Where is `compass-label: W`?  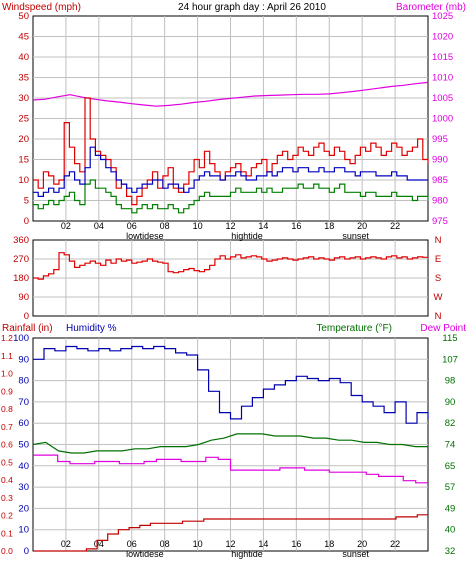
compass-label: W is located at coordinates (438, 297).